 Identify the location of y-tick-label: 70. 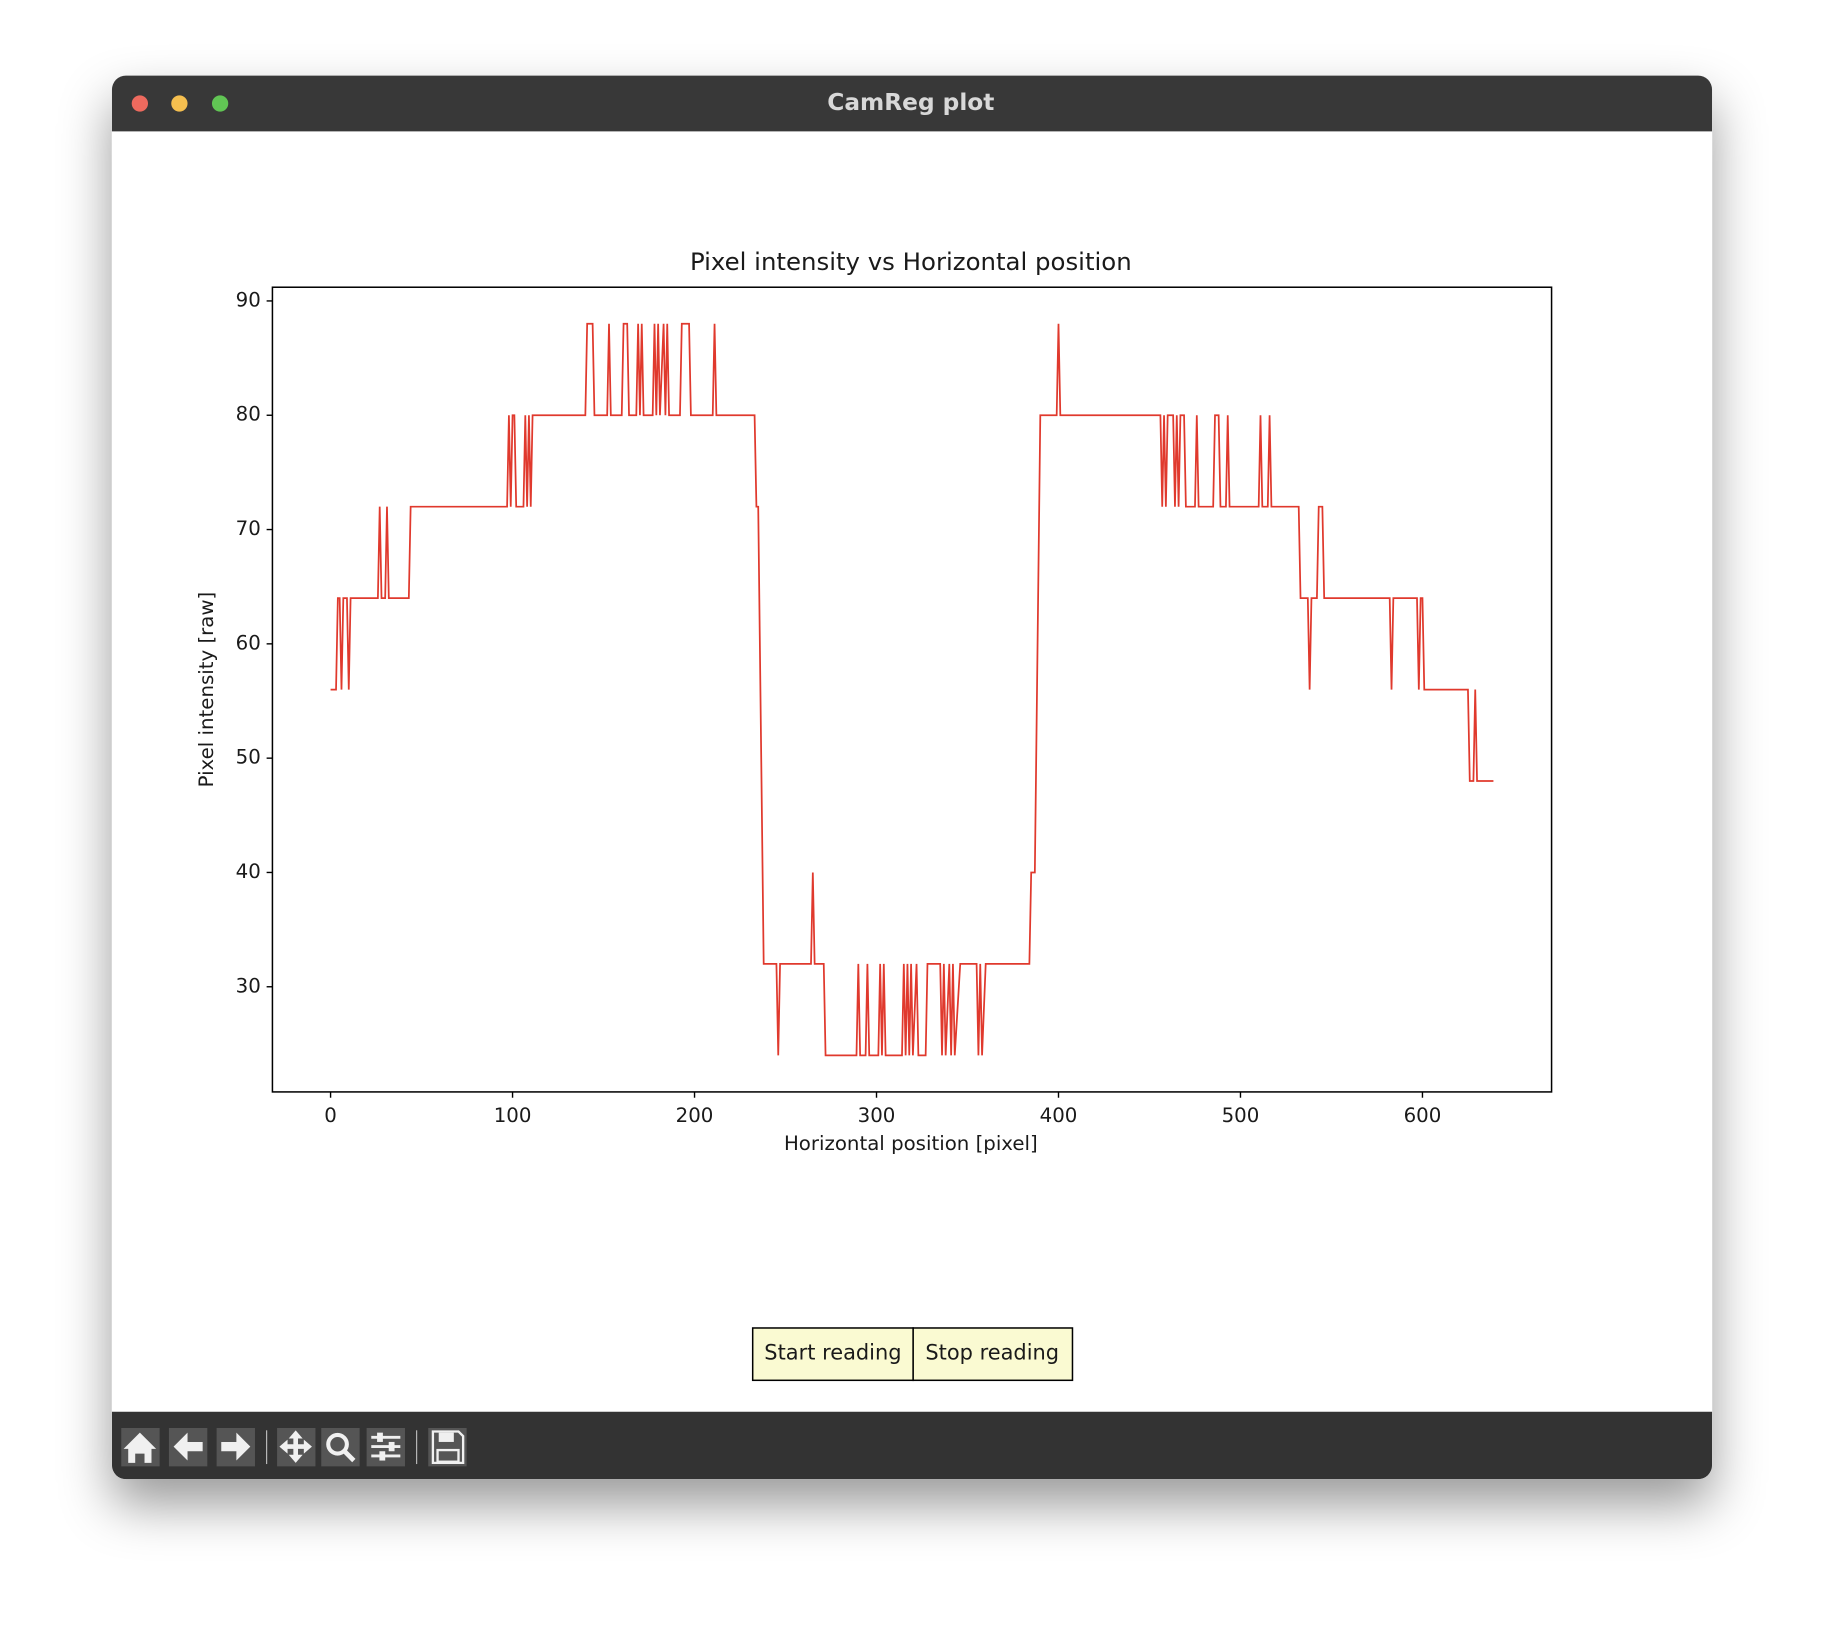
(248, 528).